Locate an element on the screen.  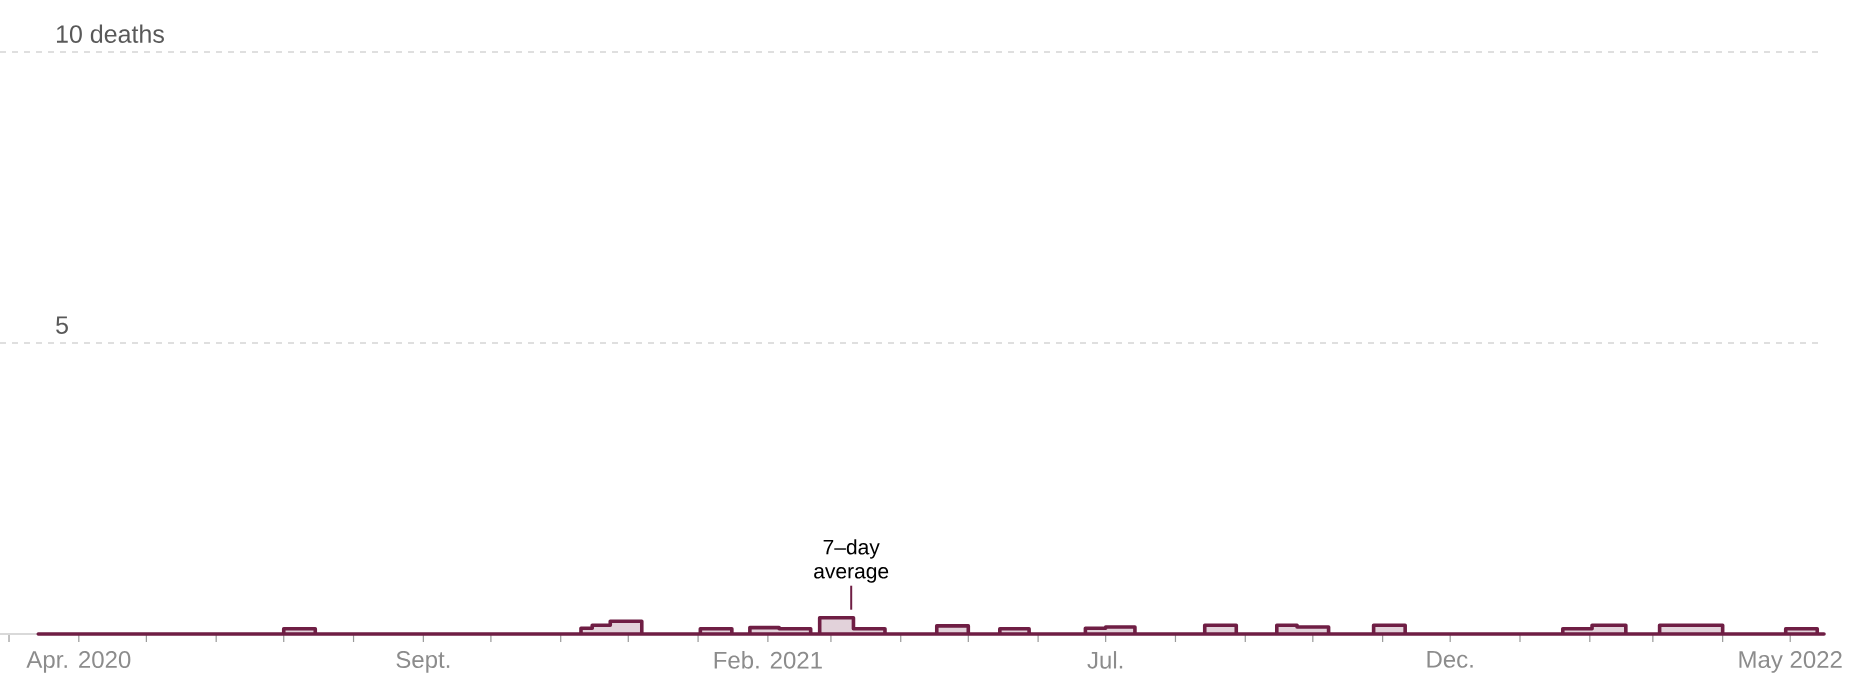
x-tick-label: Sept. is located at coordinates (423, 662).